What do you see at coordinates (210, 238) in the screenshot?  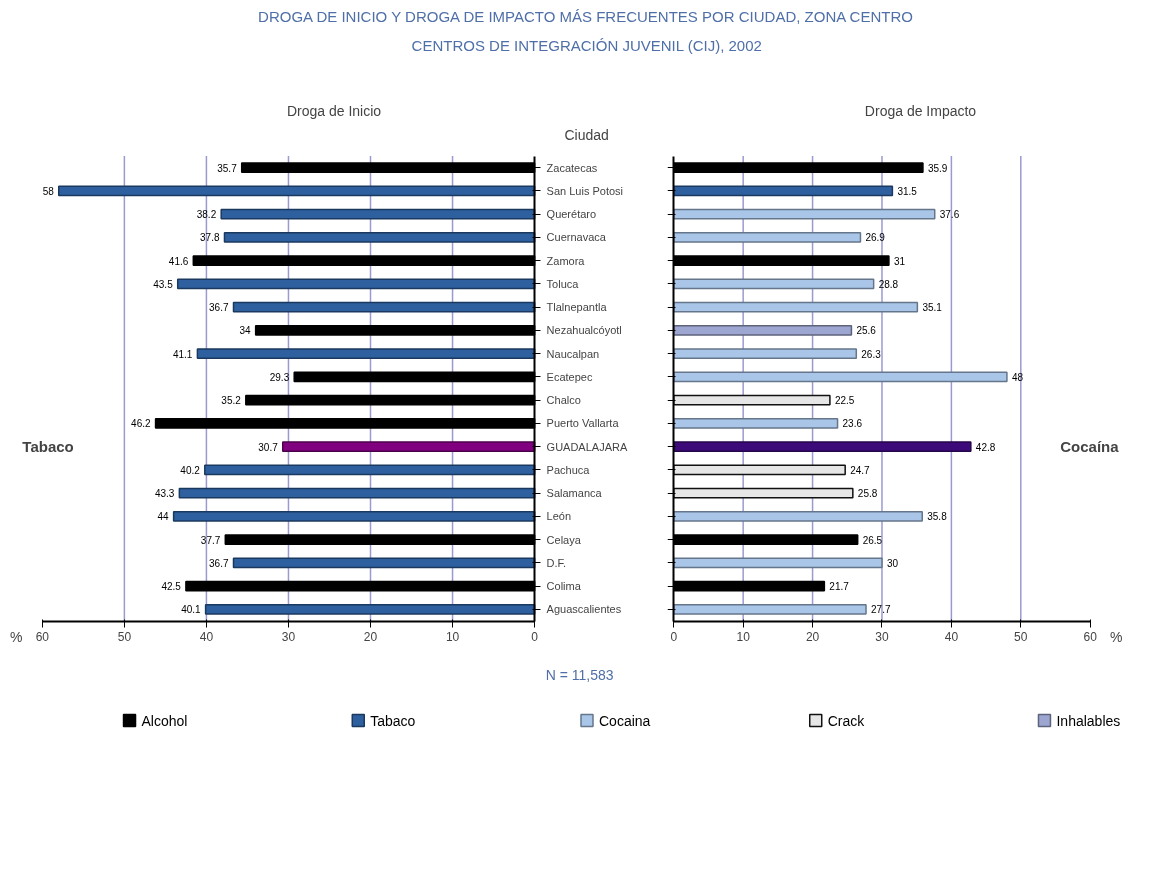 I see `data-label: 37.8` at bounding box center [210, 238].